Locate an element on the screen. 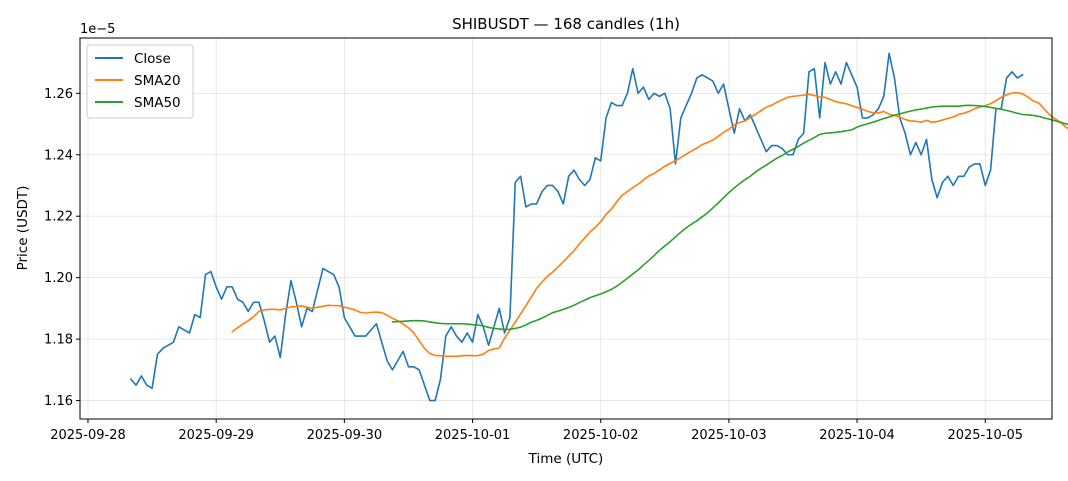 The image size is (1068, 481). y-axis-label: Price (USDT) is located at coordinates (23, 228).